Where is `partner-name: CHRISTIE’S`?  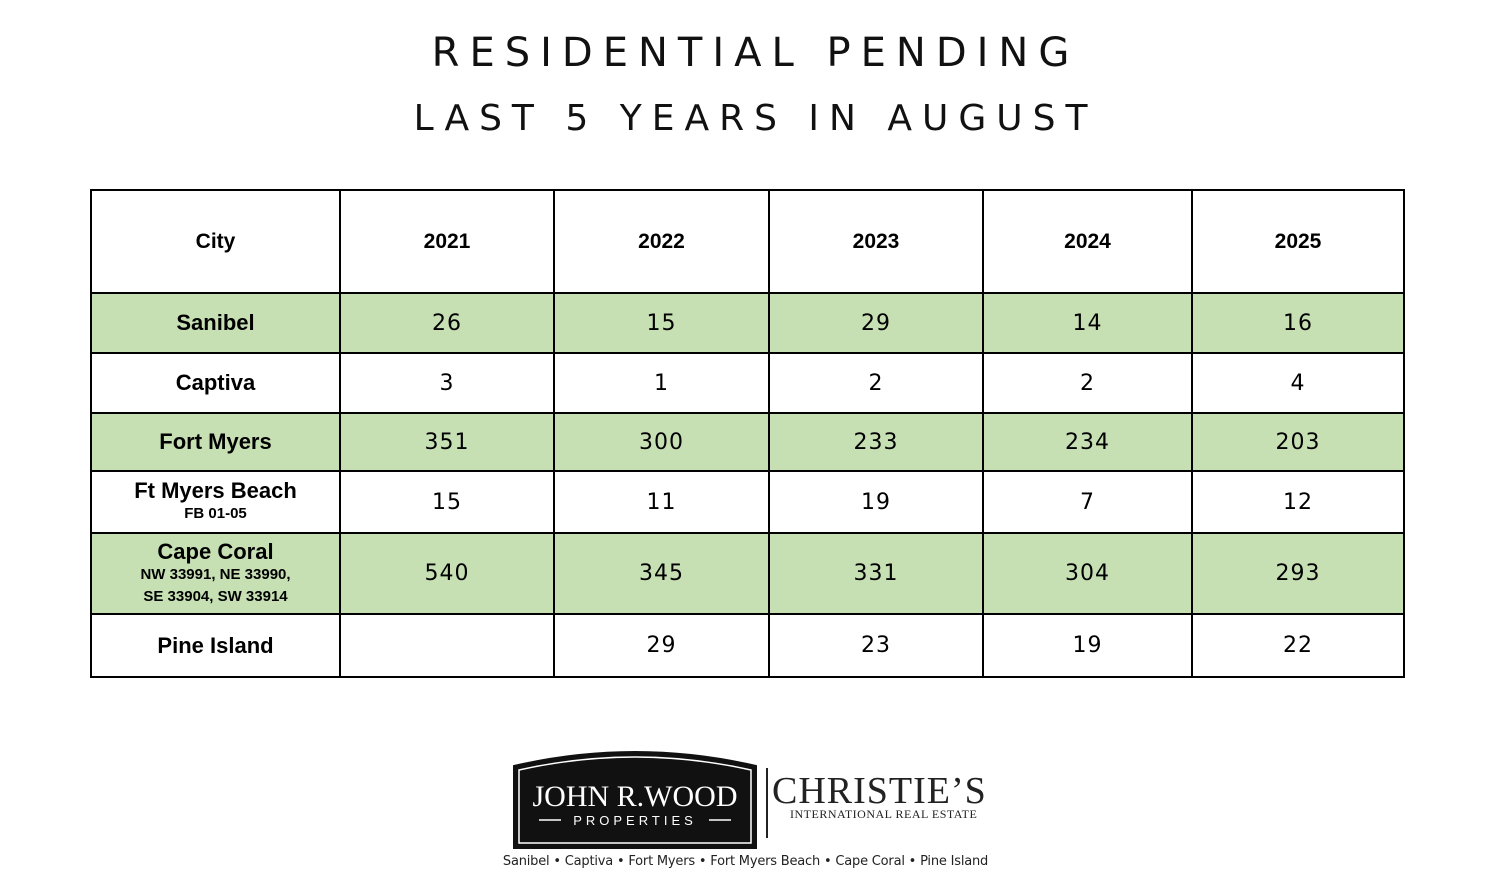 partner-name: CHRISTIE’S is located at coordinates (879, 791).